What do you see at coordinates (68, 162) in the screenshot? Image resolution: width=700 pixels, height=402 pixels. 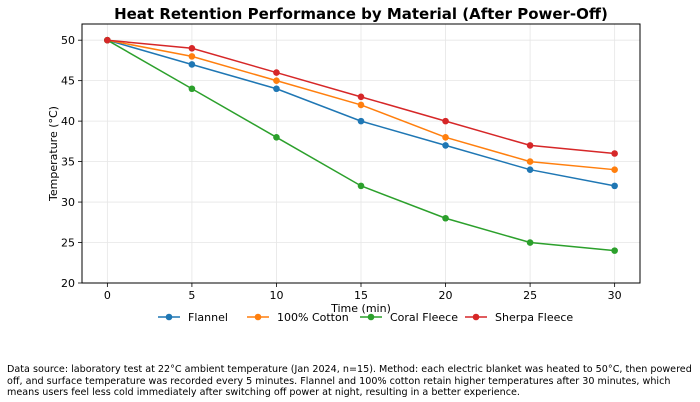 I see `y-tick-label: 35` at bounding box center [68, 162].